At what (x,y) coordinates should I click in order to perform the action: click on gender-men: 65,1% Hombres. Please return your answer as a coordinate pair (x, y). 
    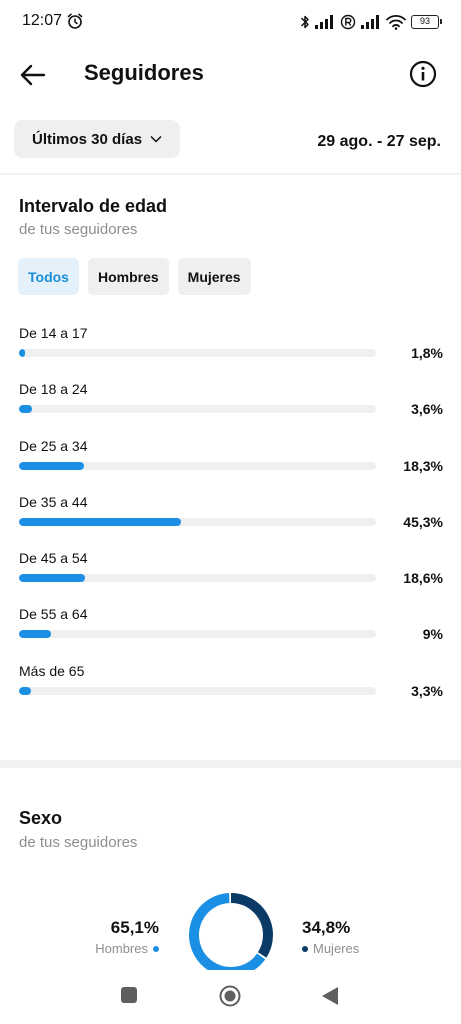
    Looking at the image, I should click on (127, 937).